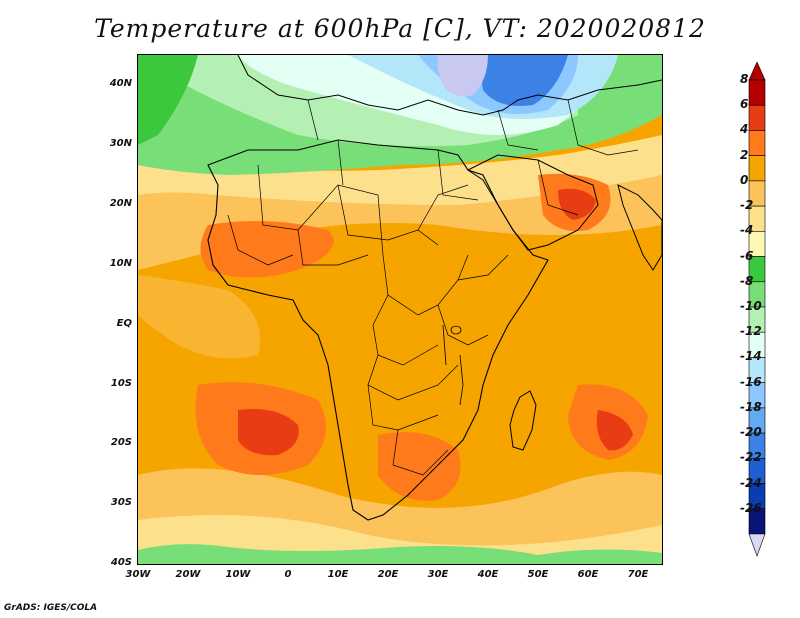 This screenshot has height=618, width=800. What do you see at coordinates (121, 502) in the screenshot?
I see `lat-label-30s: 30S` at bounding box center [121, 502].